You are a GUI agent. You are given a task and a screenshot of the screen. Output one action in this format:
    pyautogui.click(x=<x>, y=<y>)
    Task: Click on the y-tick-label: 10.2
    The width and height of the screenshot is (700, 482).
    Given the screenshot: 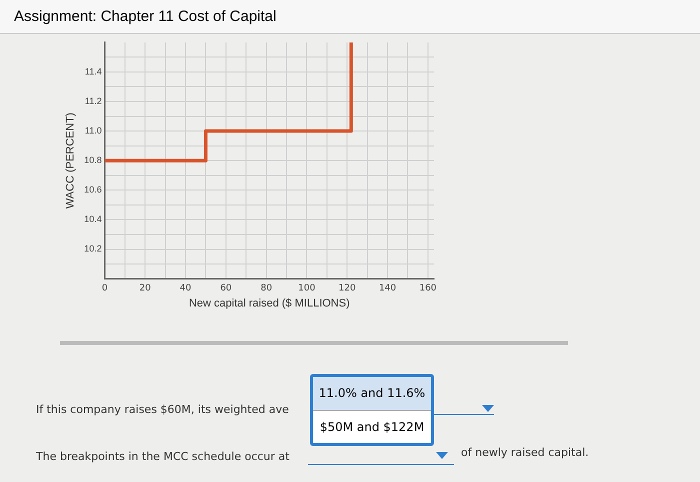 What is the action you would take?
    pyautogui.click(x=93, y=249)
    